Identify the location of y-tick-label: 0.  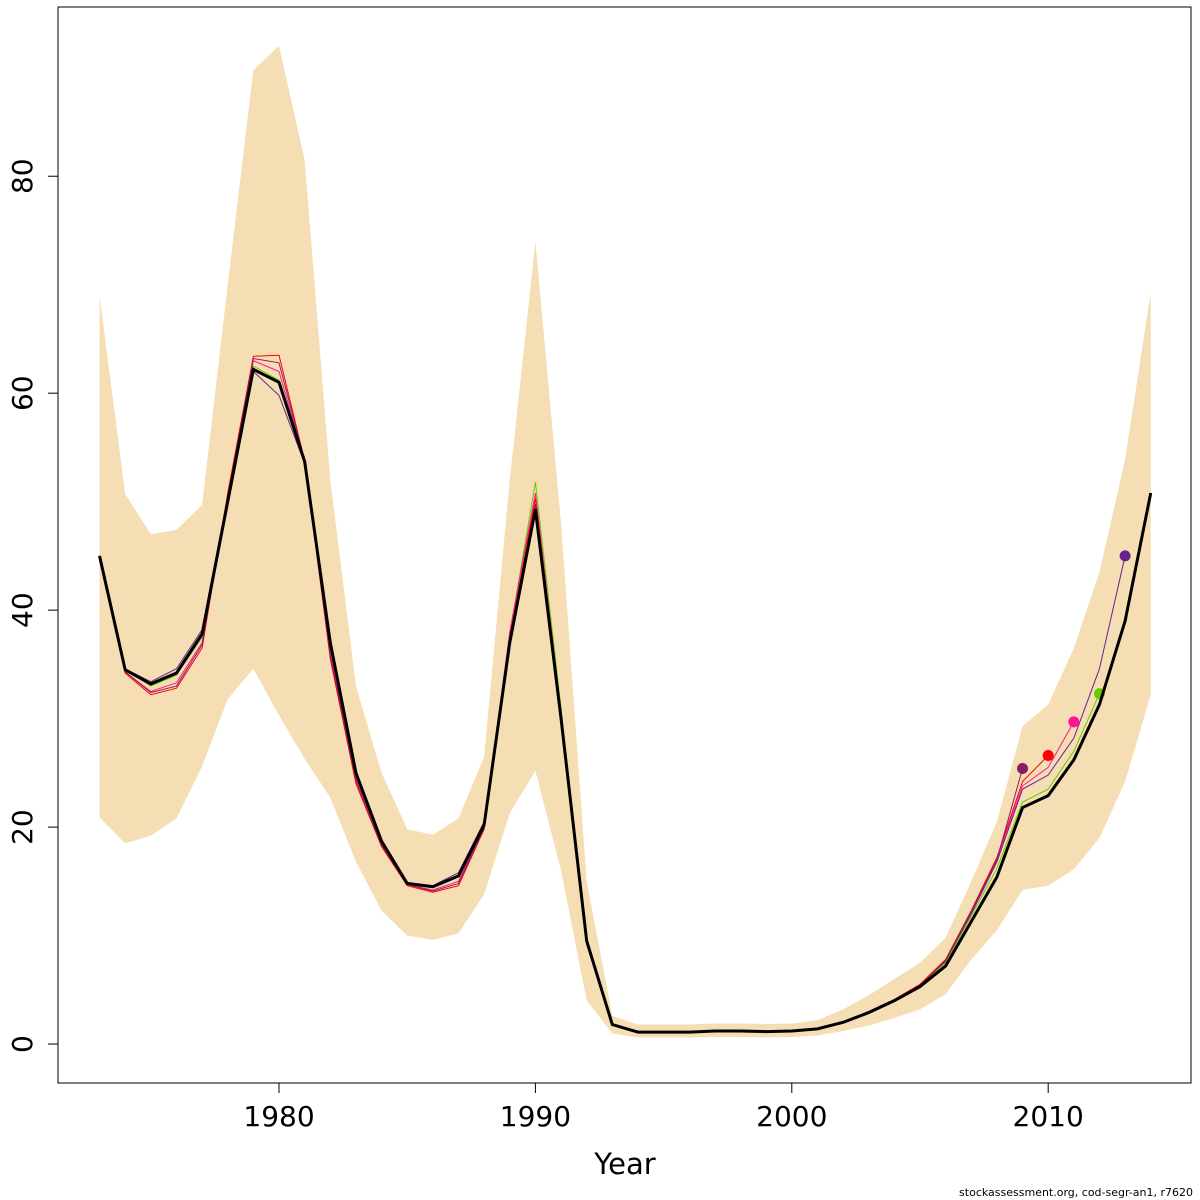
(22, 1044).